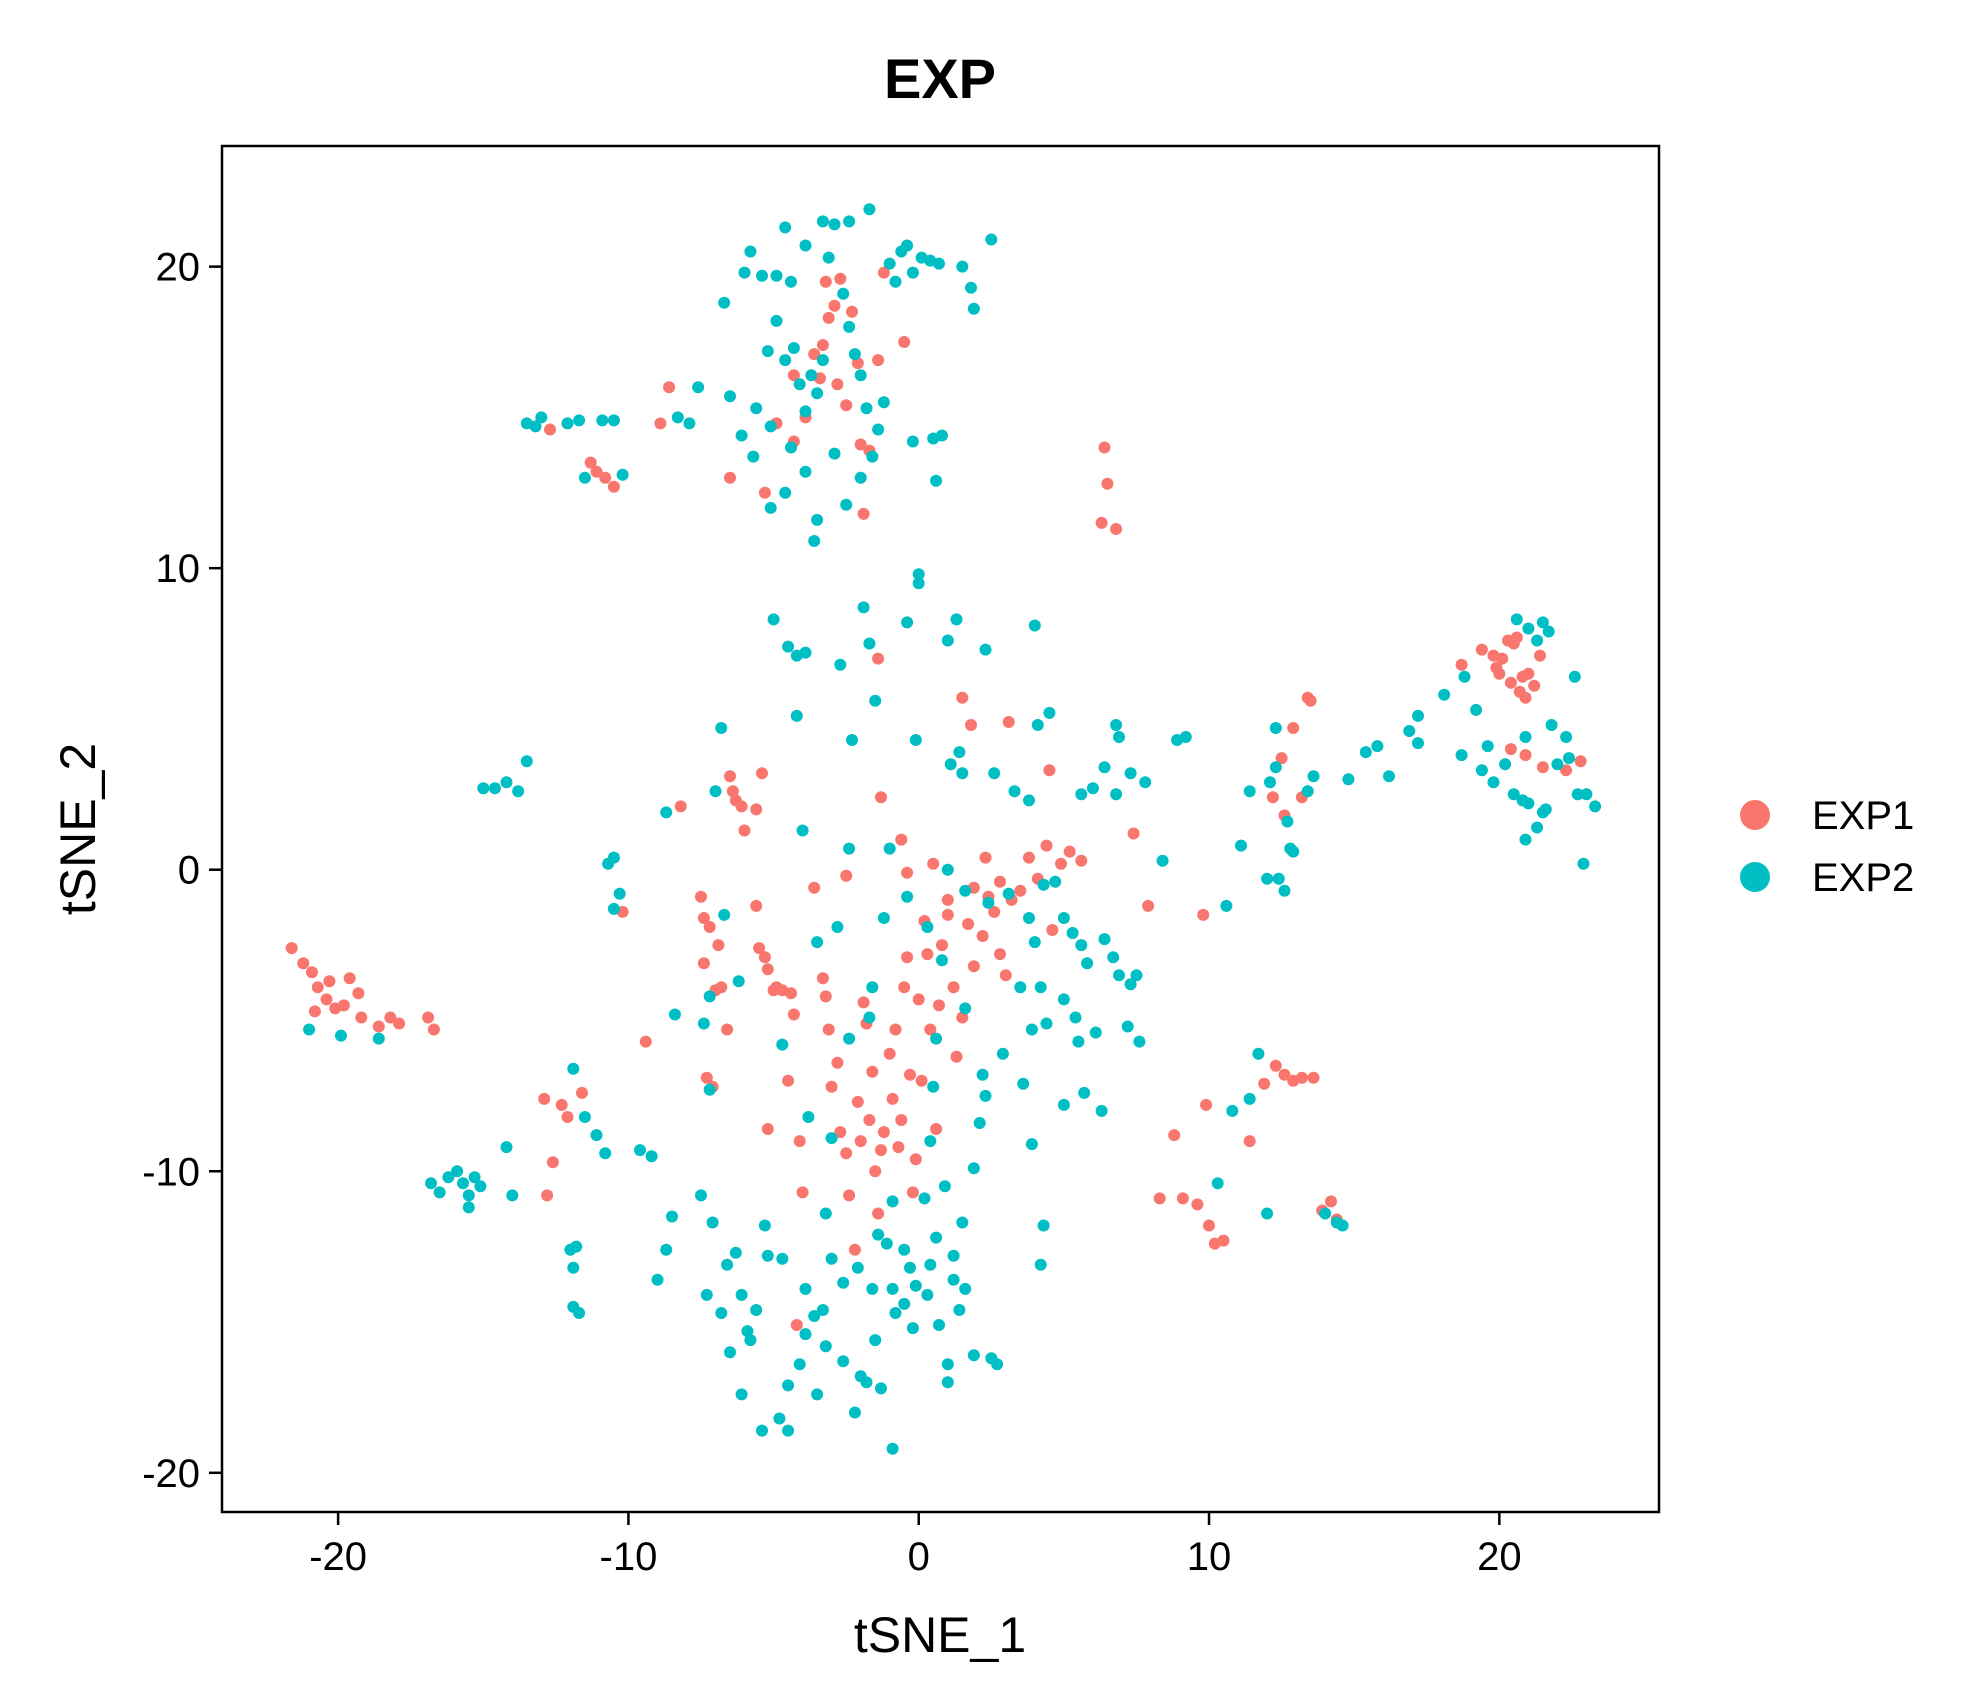 This screenshot has width=1980, height=1700. Describe the element at coordinates (178, 569) in the screenshot. I see `y-tick-label: 10` at that location.